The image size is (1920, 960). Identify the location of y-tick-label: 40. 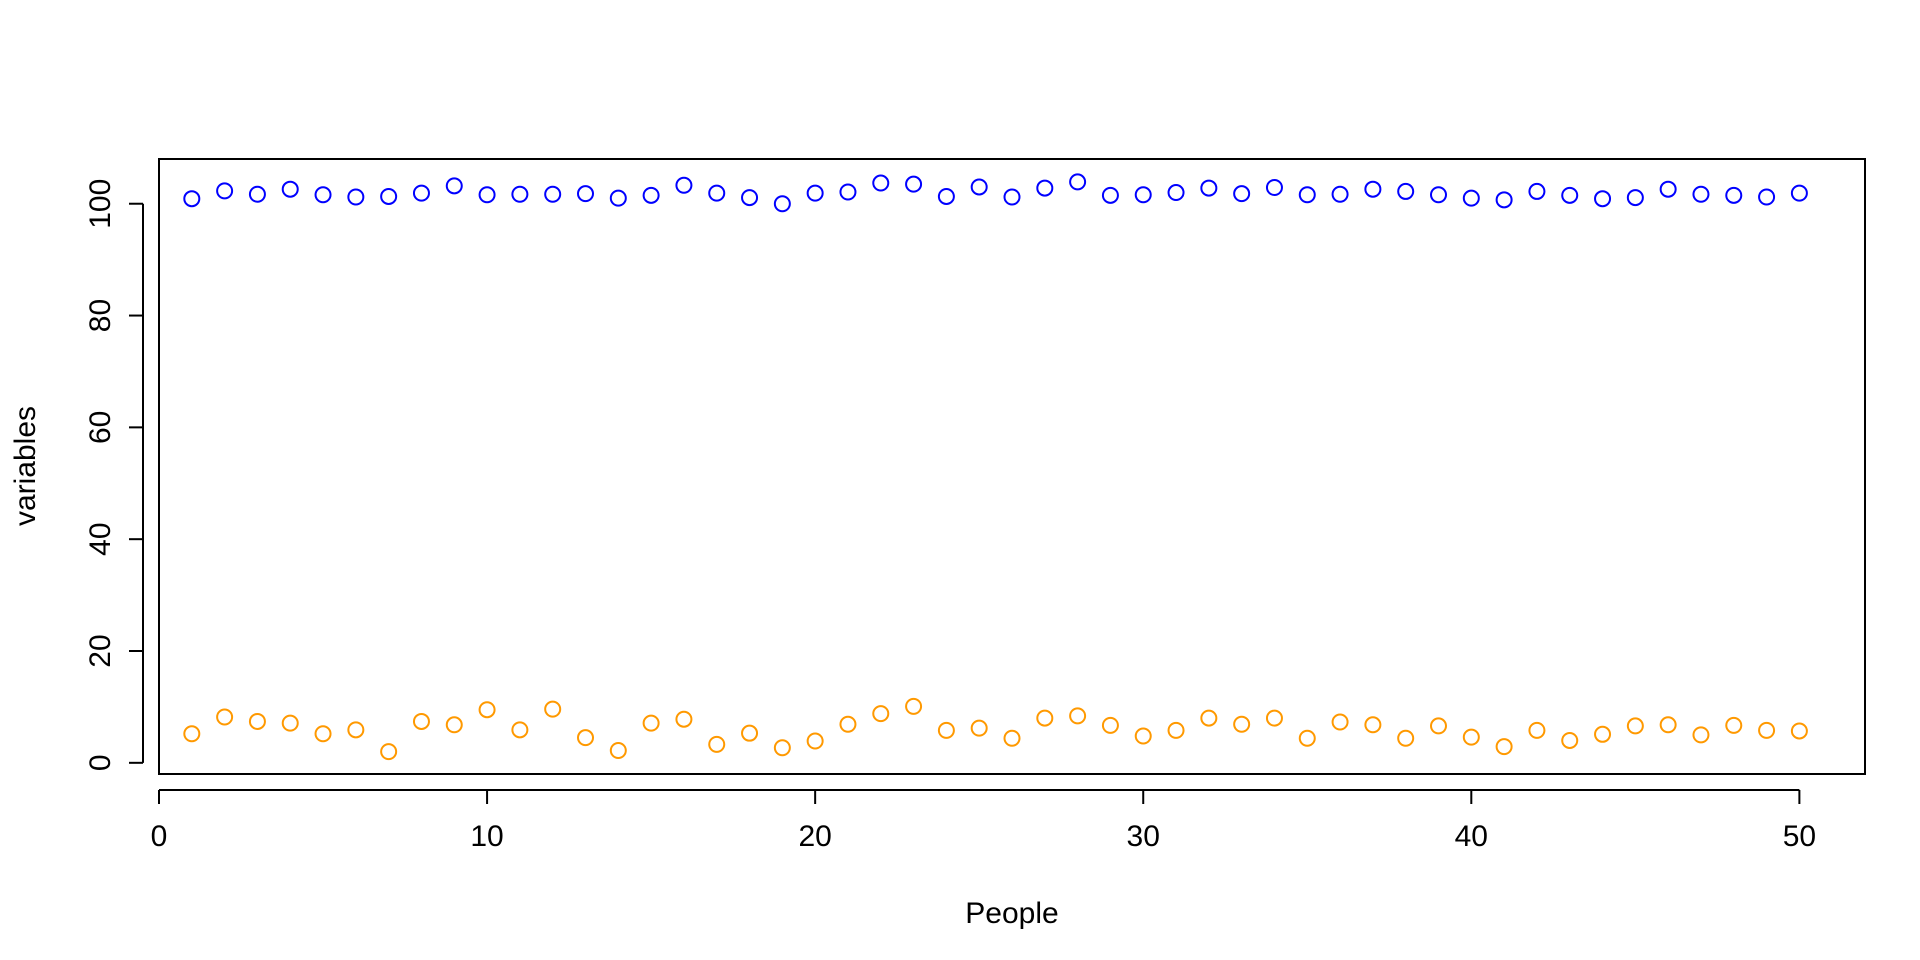
(100, 538).